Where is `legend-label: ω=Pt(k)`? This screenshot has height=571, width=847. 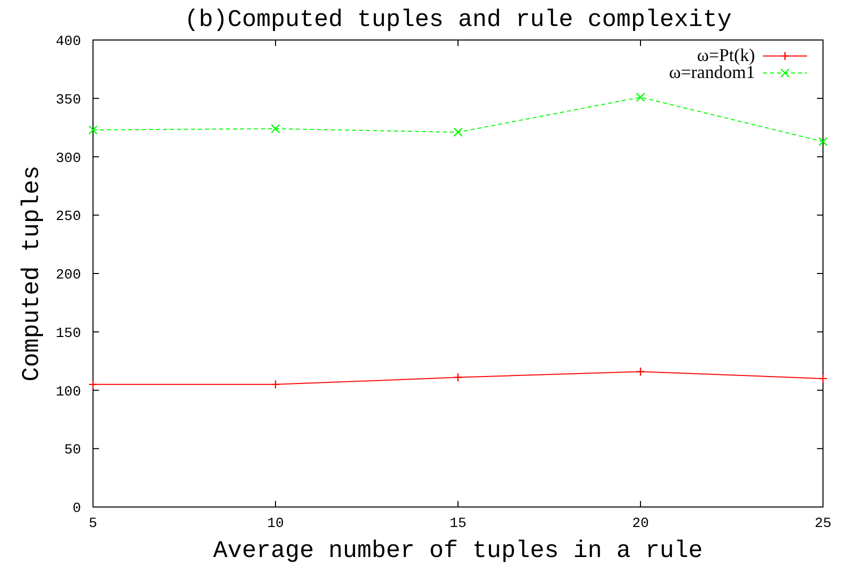
legend-label: ω=Pt(k) is located at coordinates (726, 55).